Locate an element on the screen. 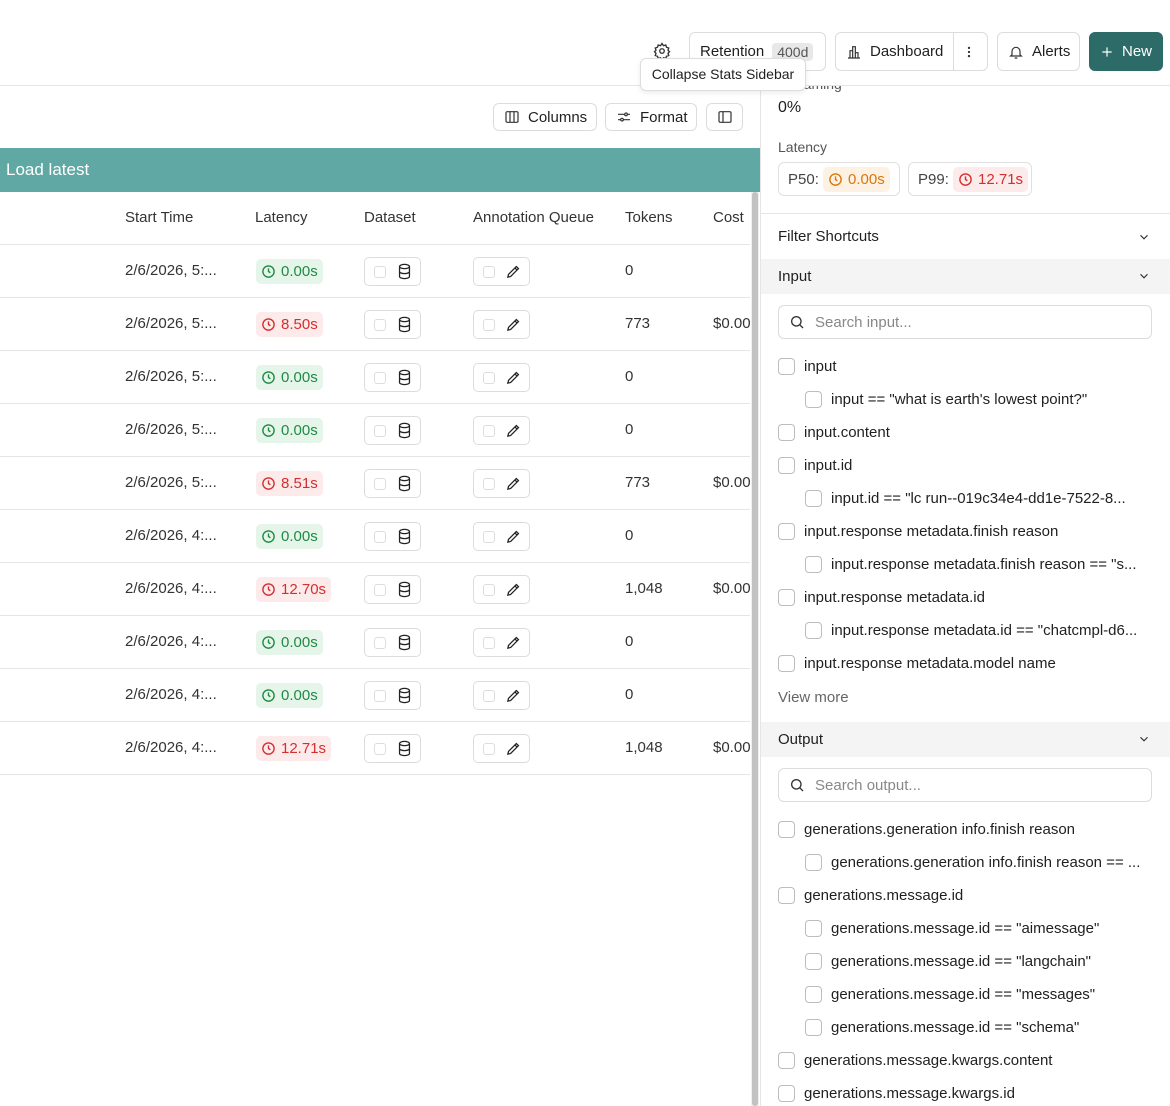 This screenshot has height=1106, width=1170. columns-label: Columns is located at coordinates (558, 117).